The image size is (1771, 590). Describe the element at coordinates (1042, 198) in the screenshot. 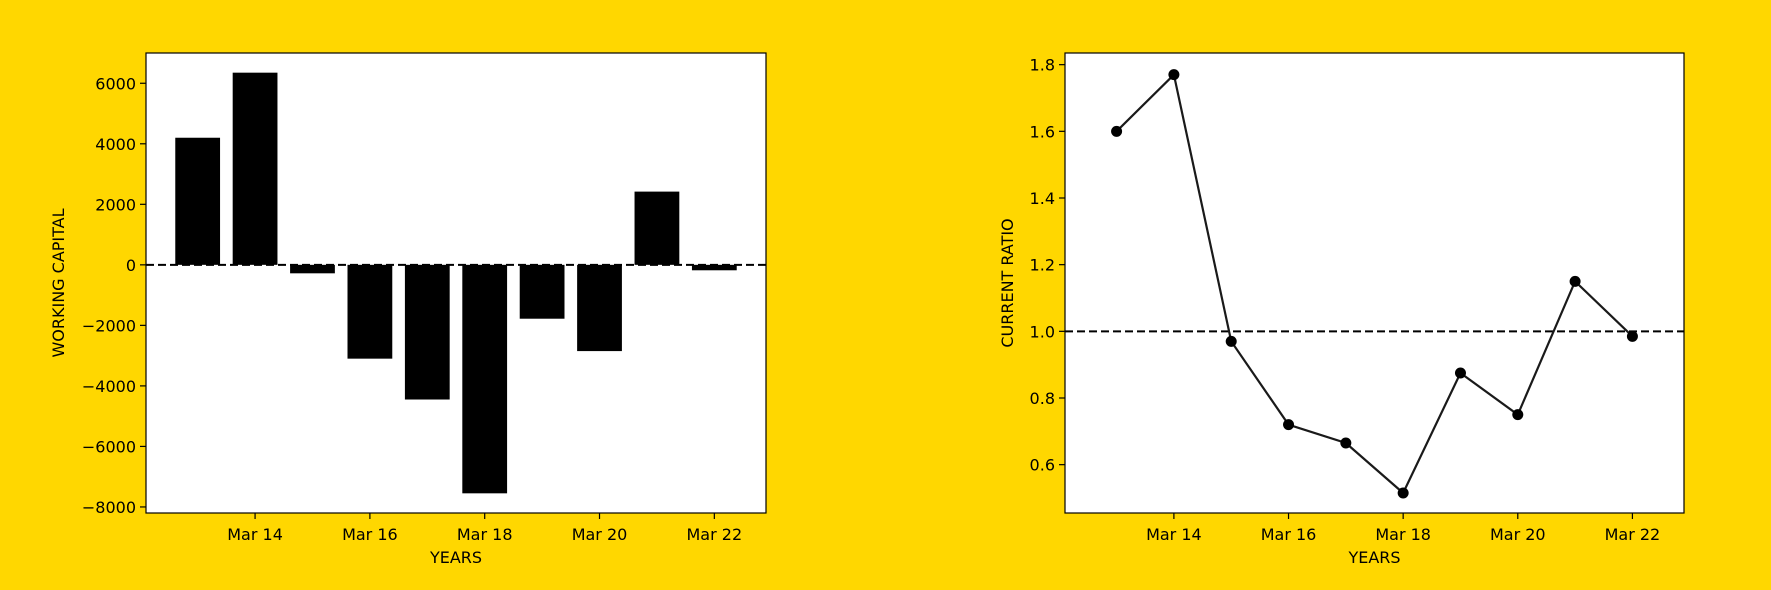

I see `y-tick-label: 1.4` at that location.